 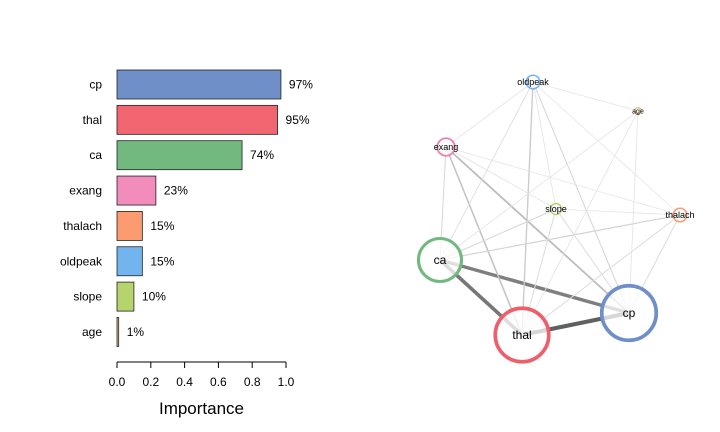 I want to click on bar-ca, so click(x=179, y=155).